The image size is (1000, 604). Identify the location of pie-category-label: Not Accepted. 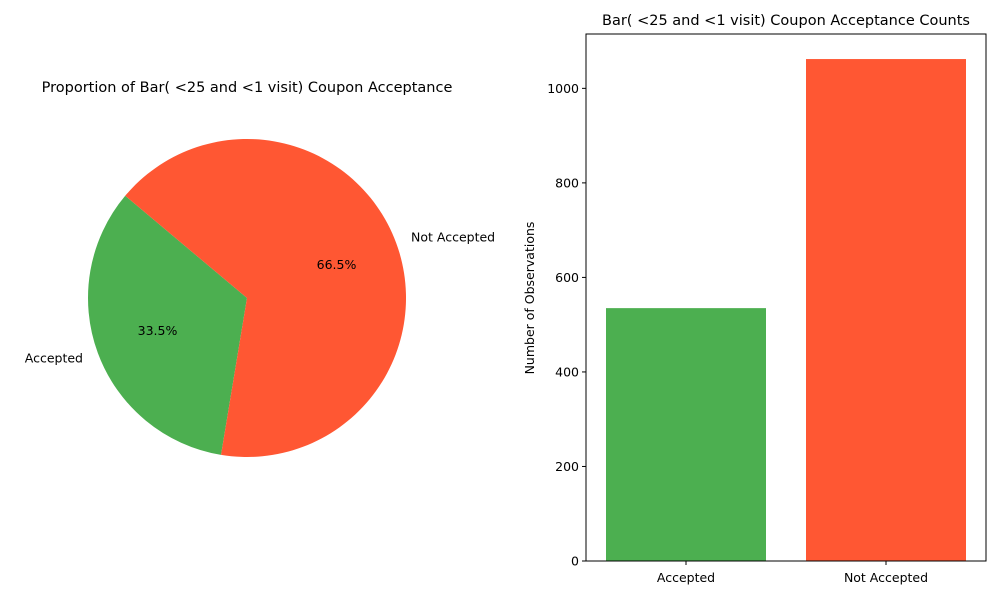
(453, 236).